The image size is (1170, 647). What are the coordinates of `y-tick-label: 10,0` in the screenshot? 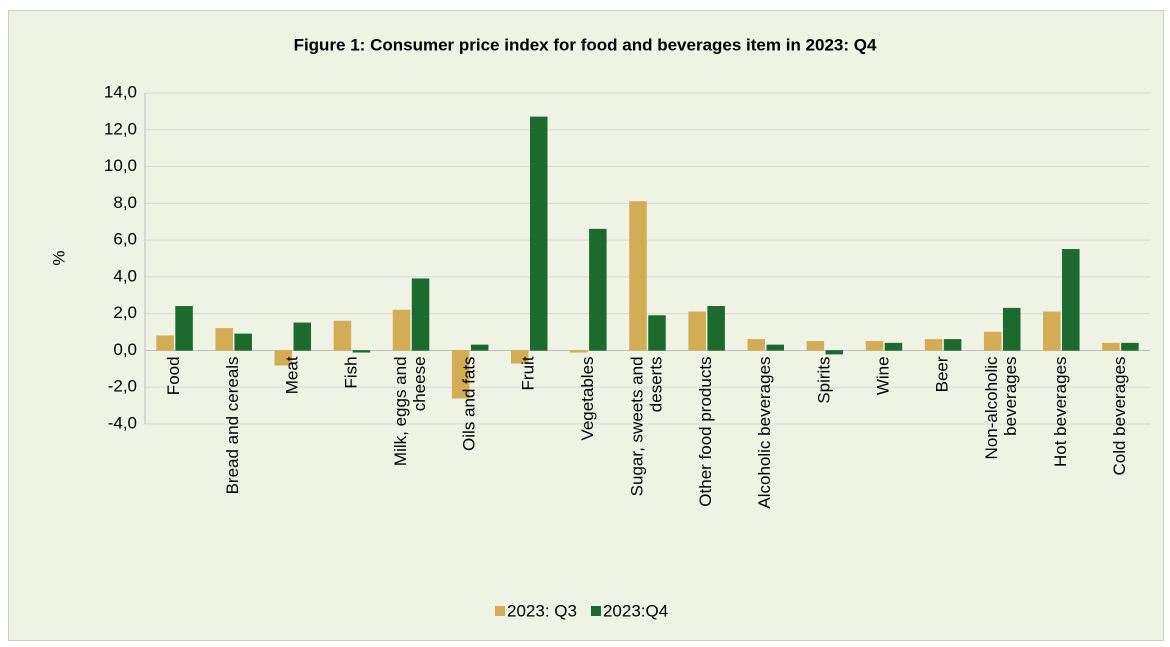 It's located at (120, 165).